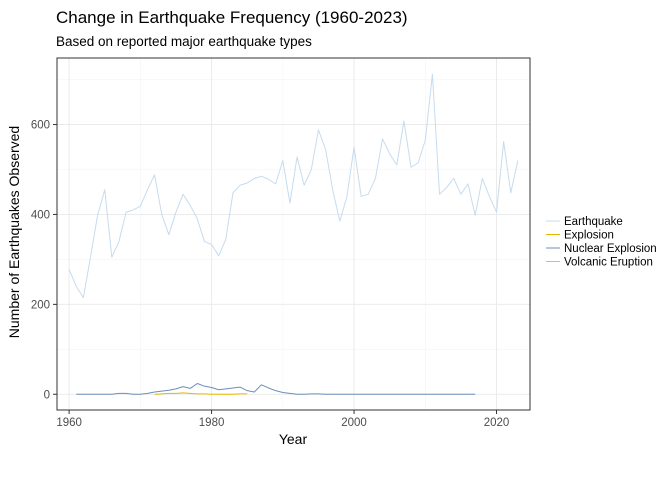 The width and height of the screenshot is (672, 480). Describe the element at coordinates (212, 423) in the screenshot. I see `x-tick-label: 1980` at that location.